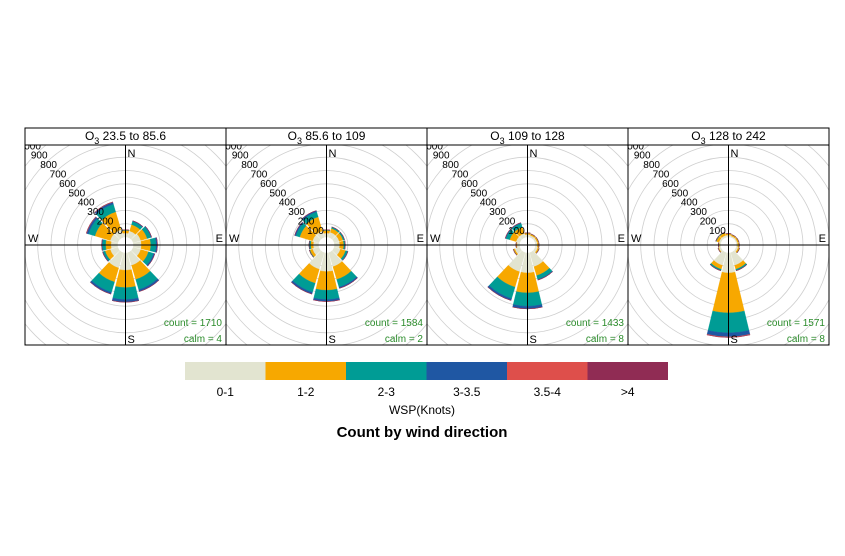 The width and height of the screenshot is (845, 556). Describe the element at coordinates (548, 392) in the screenshot. I see `legend-label: 3.5-4` at that location.